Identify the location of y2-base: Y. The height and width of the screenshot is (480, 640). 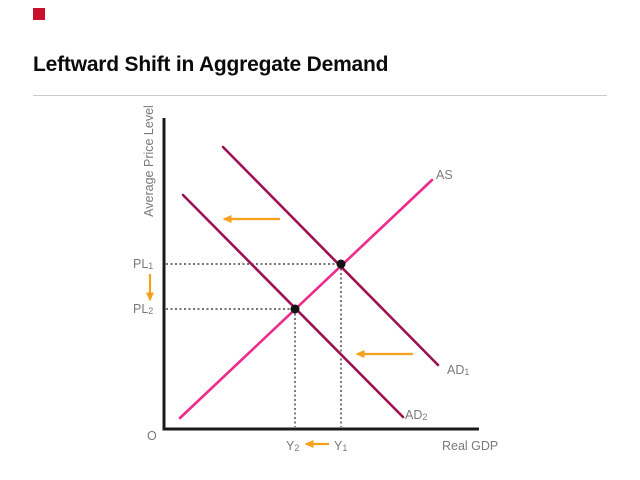
(290, 446).